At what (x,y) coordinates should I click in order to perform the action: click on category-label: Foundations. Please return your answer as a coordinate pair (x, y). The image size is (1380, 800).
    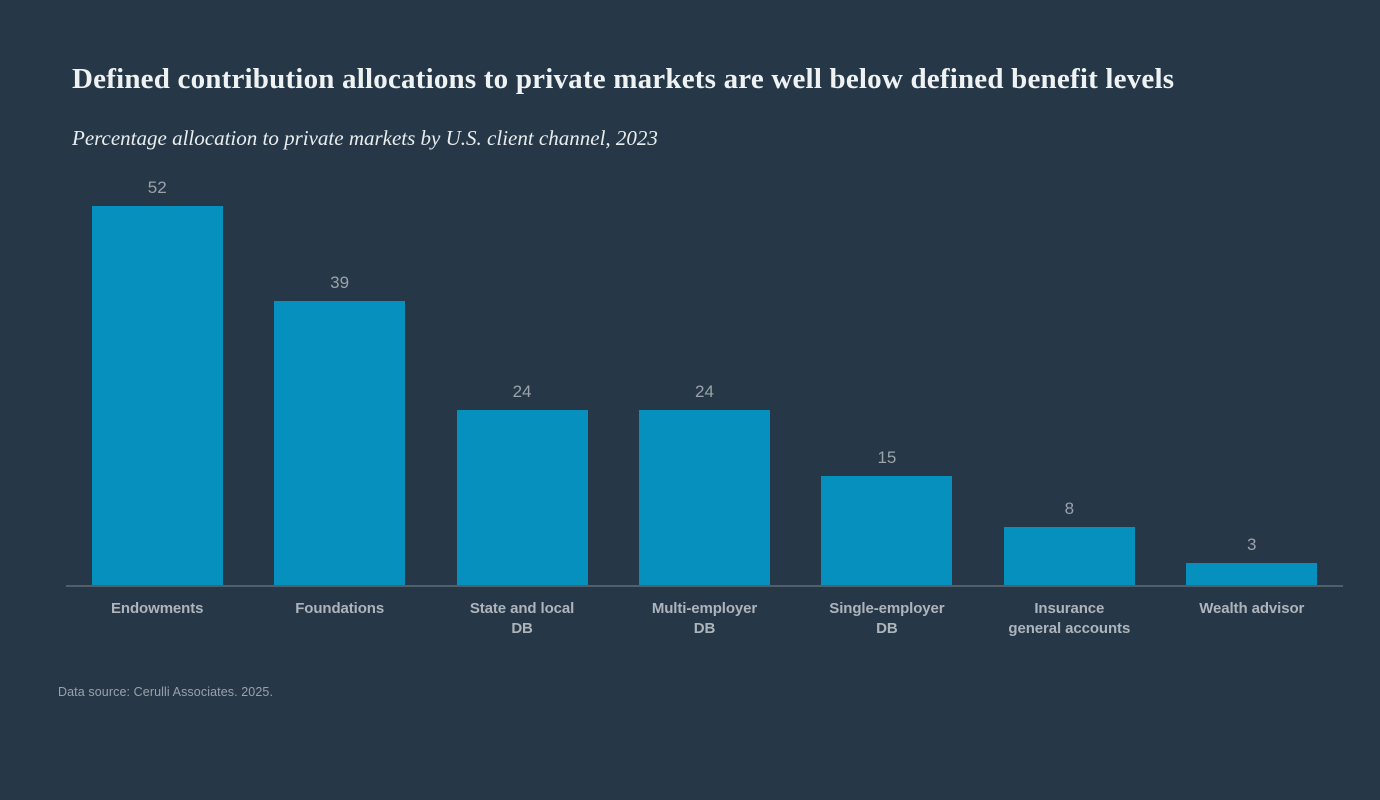
    Looking at the image, I should click on (340, 608).